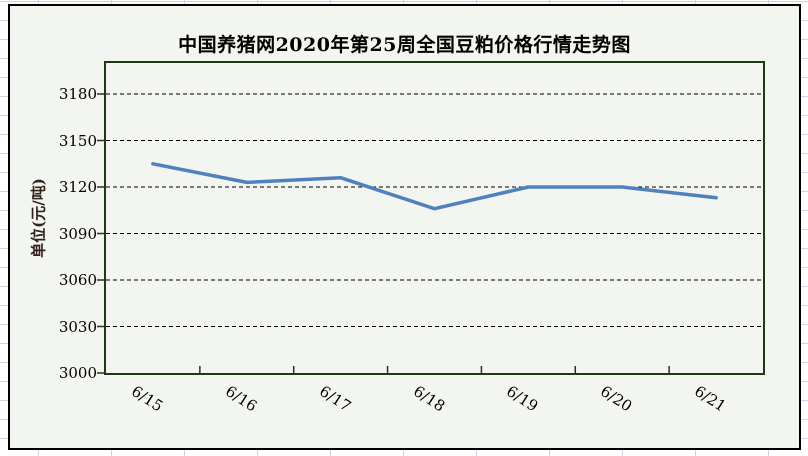 The image size is (808, 456). What do you see at coordinates (334, 399) in the screenshot?
I see `x-tick-label: 6/17` at bounding box center [334, 399].